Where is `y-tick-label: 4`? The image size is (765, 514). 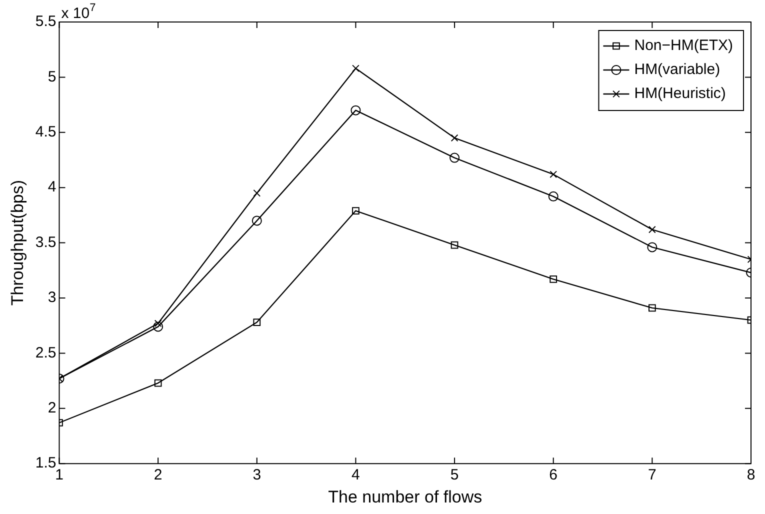 y-tick-label: 4 is located at coordinates (52, 187).